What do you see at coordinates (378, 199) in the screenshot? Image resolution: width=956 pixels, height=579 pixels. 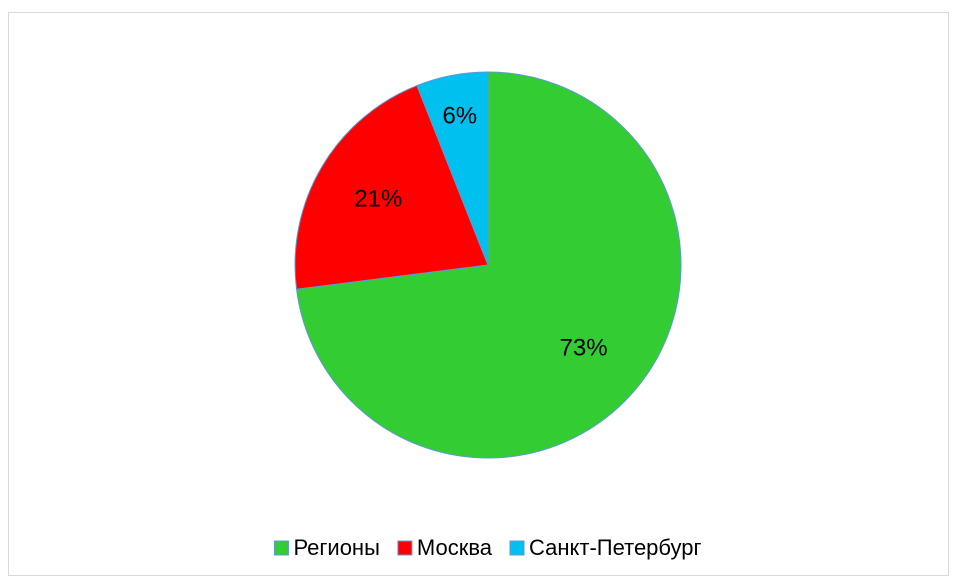 I see `data-label: 21%` at bounding box center [378, 199].